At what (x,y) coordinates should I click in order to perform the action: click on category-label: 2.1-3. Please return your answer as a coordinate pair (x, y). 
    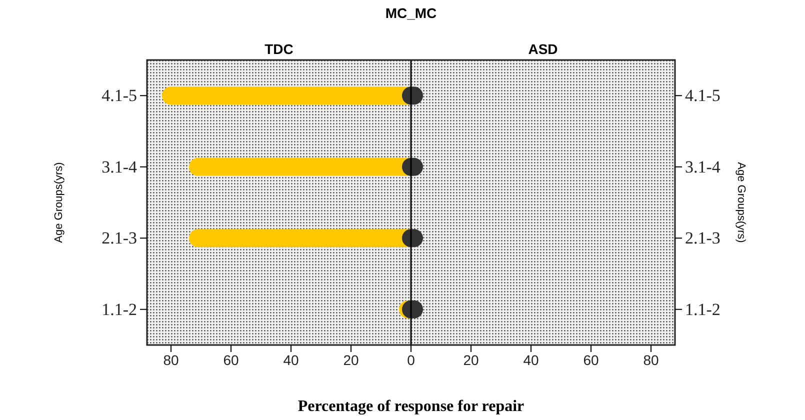
    Looking at the image, I should click on (702, 238).